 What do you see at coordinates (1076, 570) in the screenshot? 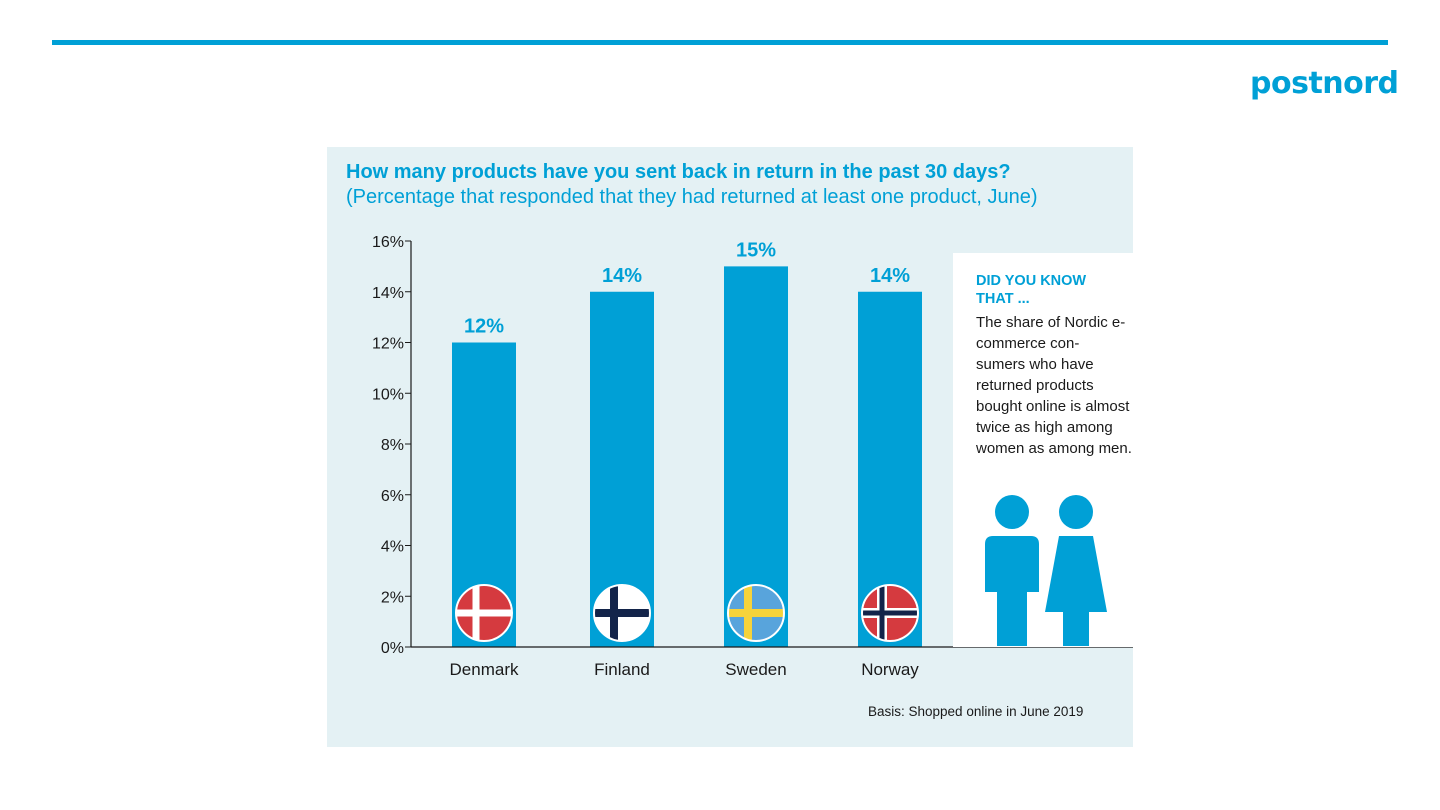
I see `woman-icon` at bounding box center [1076, 570].